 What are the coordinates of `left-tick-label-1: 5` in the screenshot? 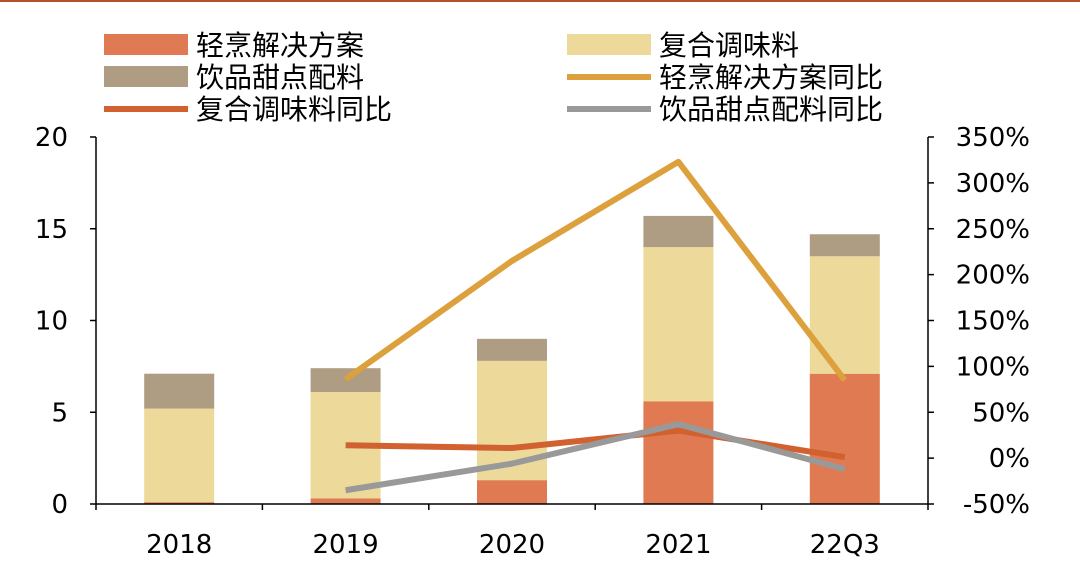 It's located at (59, 413).